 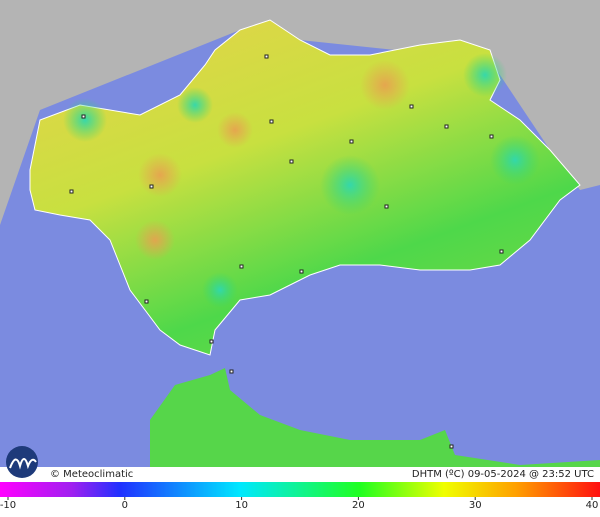 I want to click on morocco, so click(x=375, y=417).